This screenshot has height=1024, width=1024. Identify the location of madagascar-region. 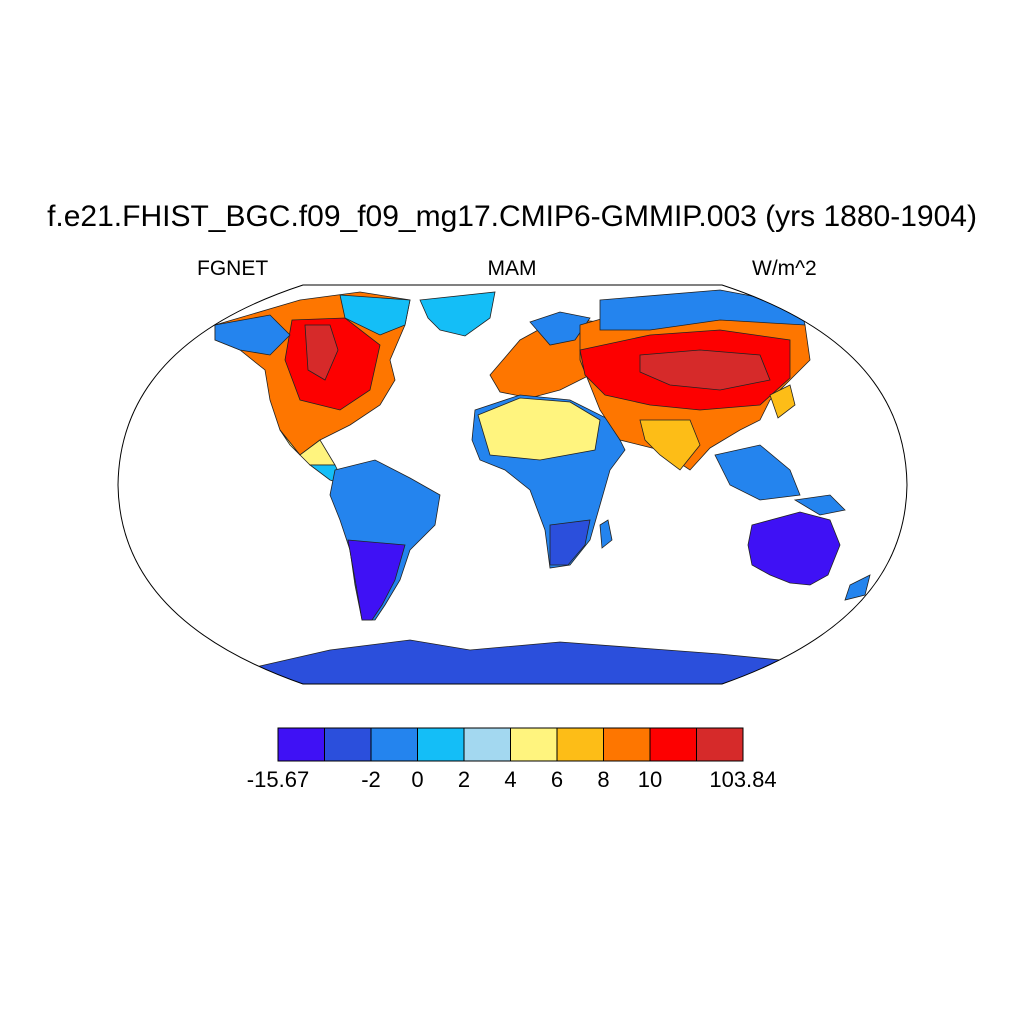
(606, 534).